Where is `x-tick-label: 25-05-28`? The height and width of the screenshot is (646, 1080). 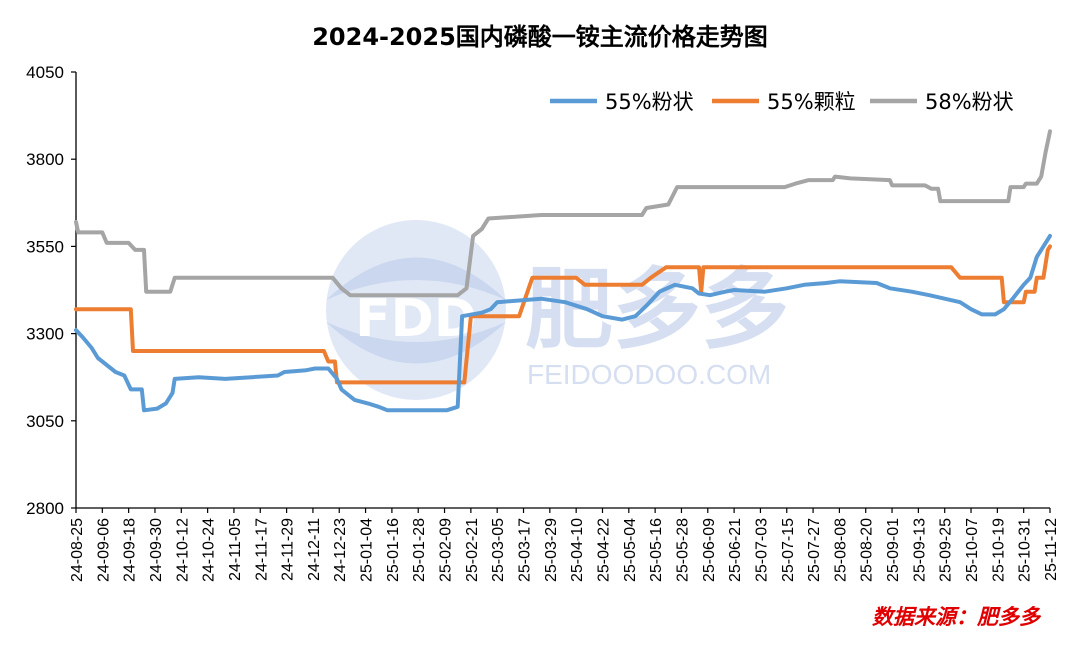 x-tick-label: 25-05-28 is located at coordinates (682, 550).